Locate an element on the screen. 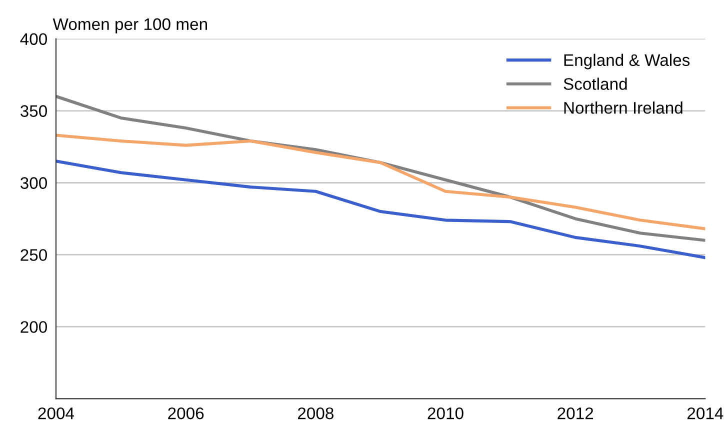  y-tick-label: 400 is located at coordinates (33, 39).